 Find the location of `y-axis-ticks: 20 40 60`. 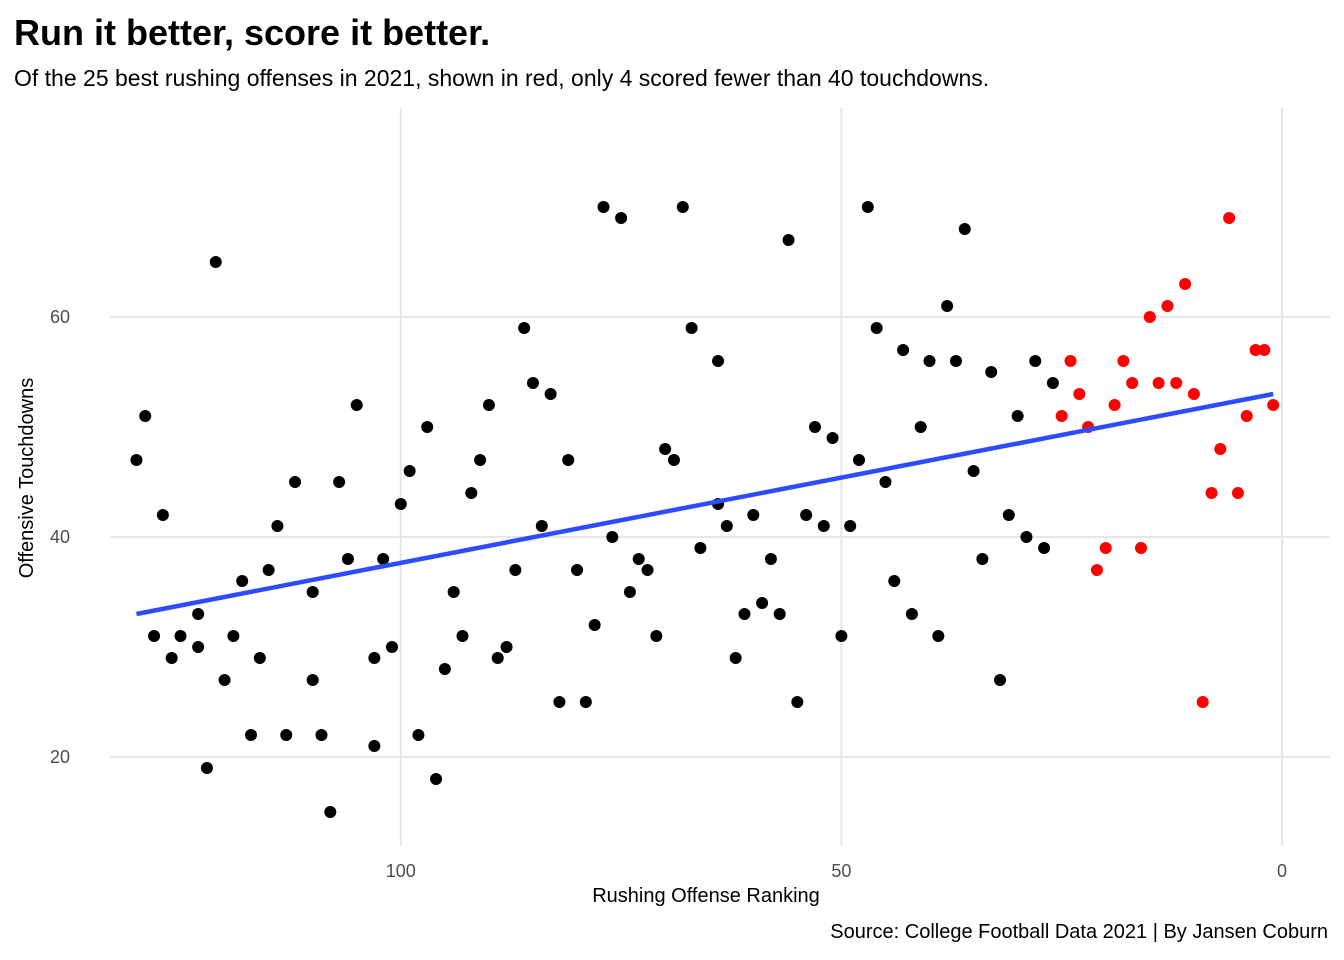

y-axis-ticks: 20 40 60 is located at coordinates (60, 537).